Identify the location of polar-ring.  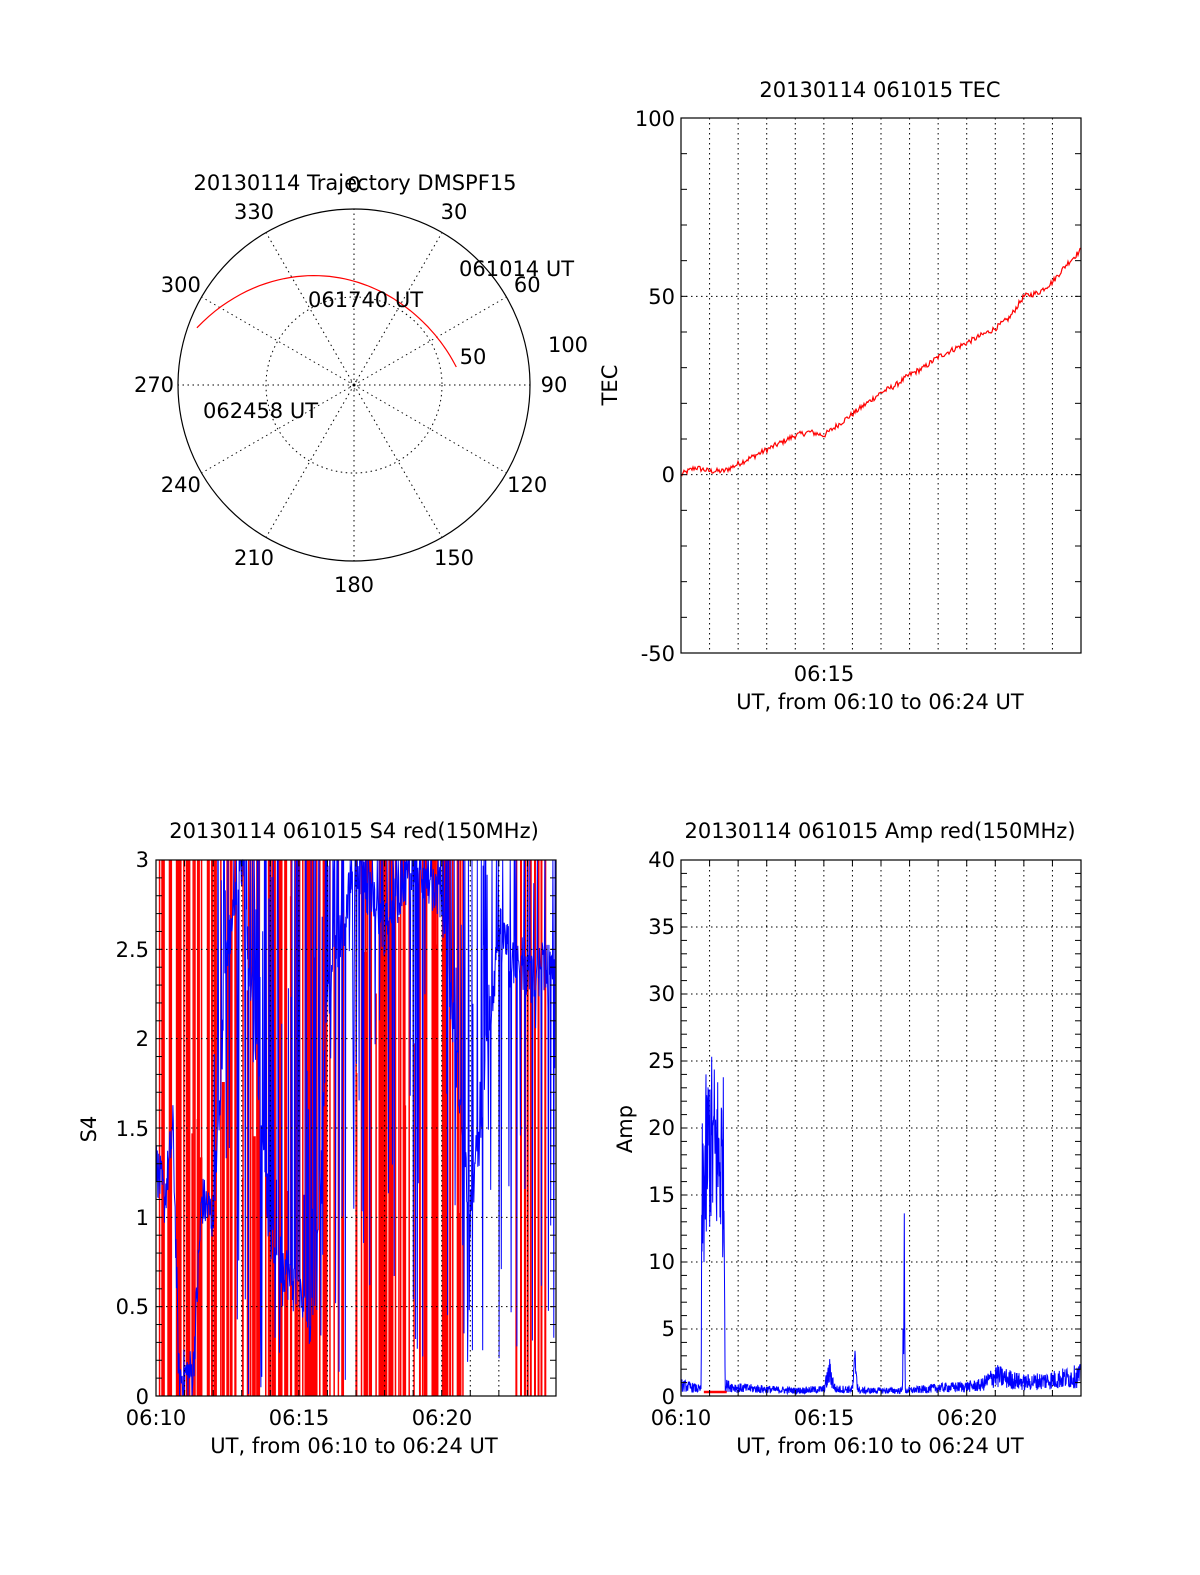
(354, 385).